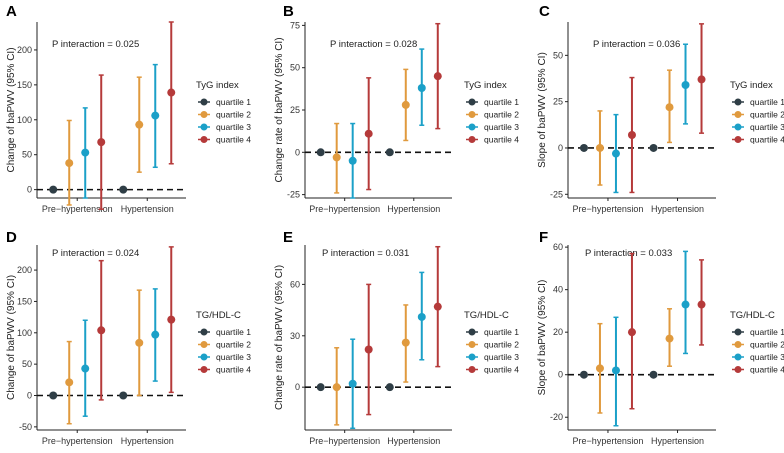 This screenshot has width=784, height=453. I want to click on p-interaction-label: P interaction = 0.024, so click(95, 253).